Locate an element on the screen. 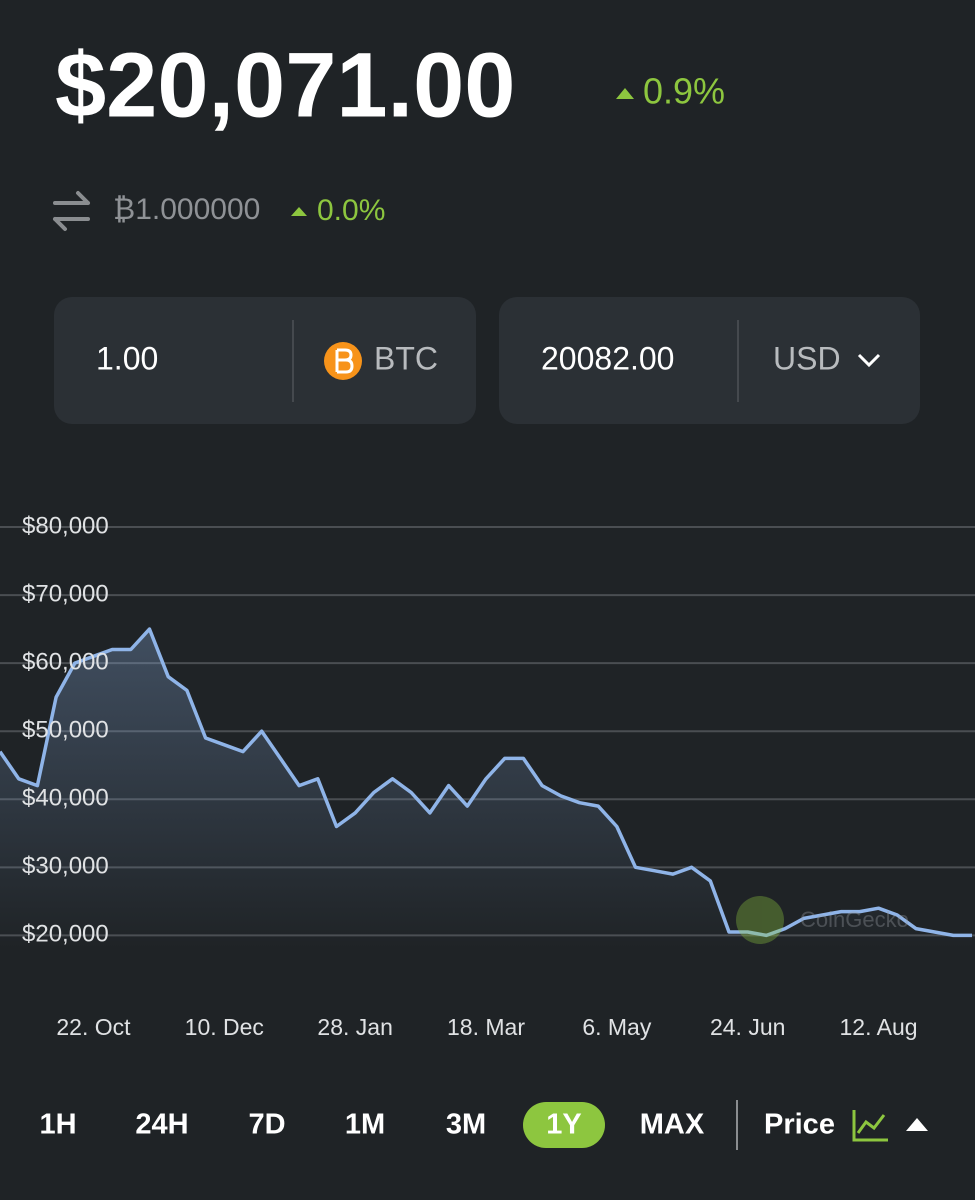  x-tick-label: 12. Aug is located at coordinates (879, 1027).